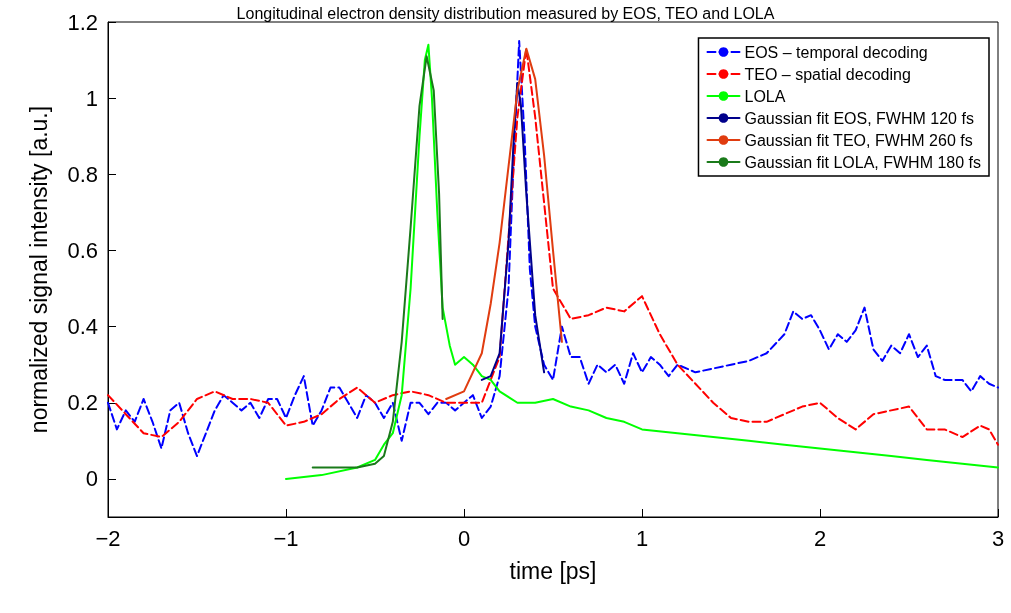  Describe the element at coordinates (38, 269) in the screenshot. I see `y-axis-title: normalized signal intensity [a.u.]` at that location.